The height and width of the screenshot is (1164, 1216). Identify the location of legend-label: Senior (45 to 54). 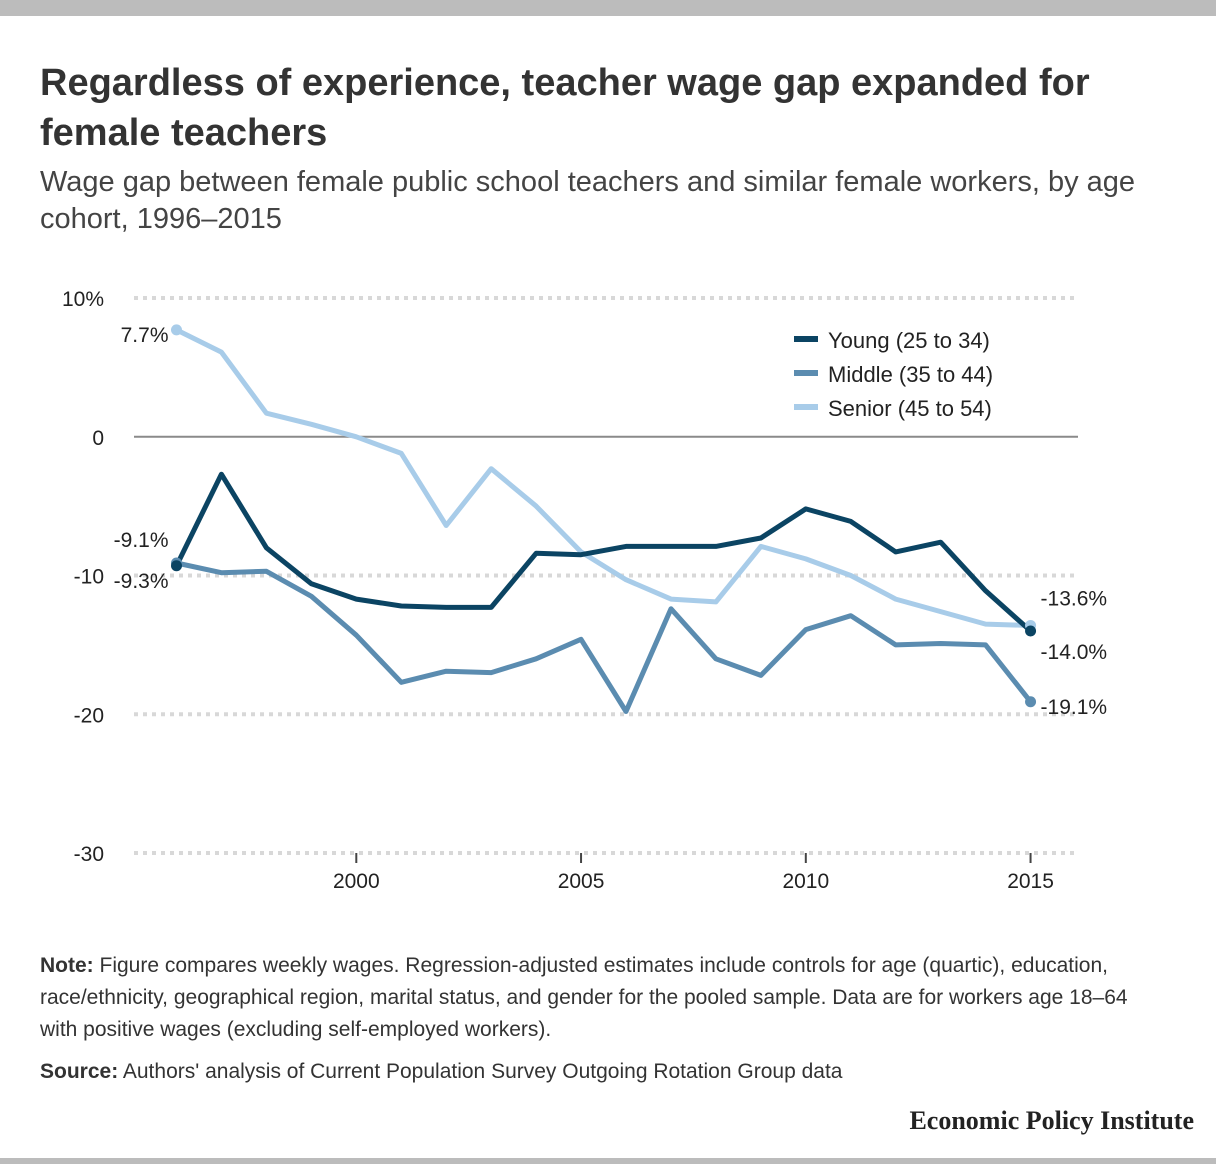
(910, 408).